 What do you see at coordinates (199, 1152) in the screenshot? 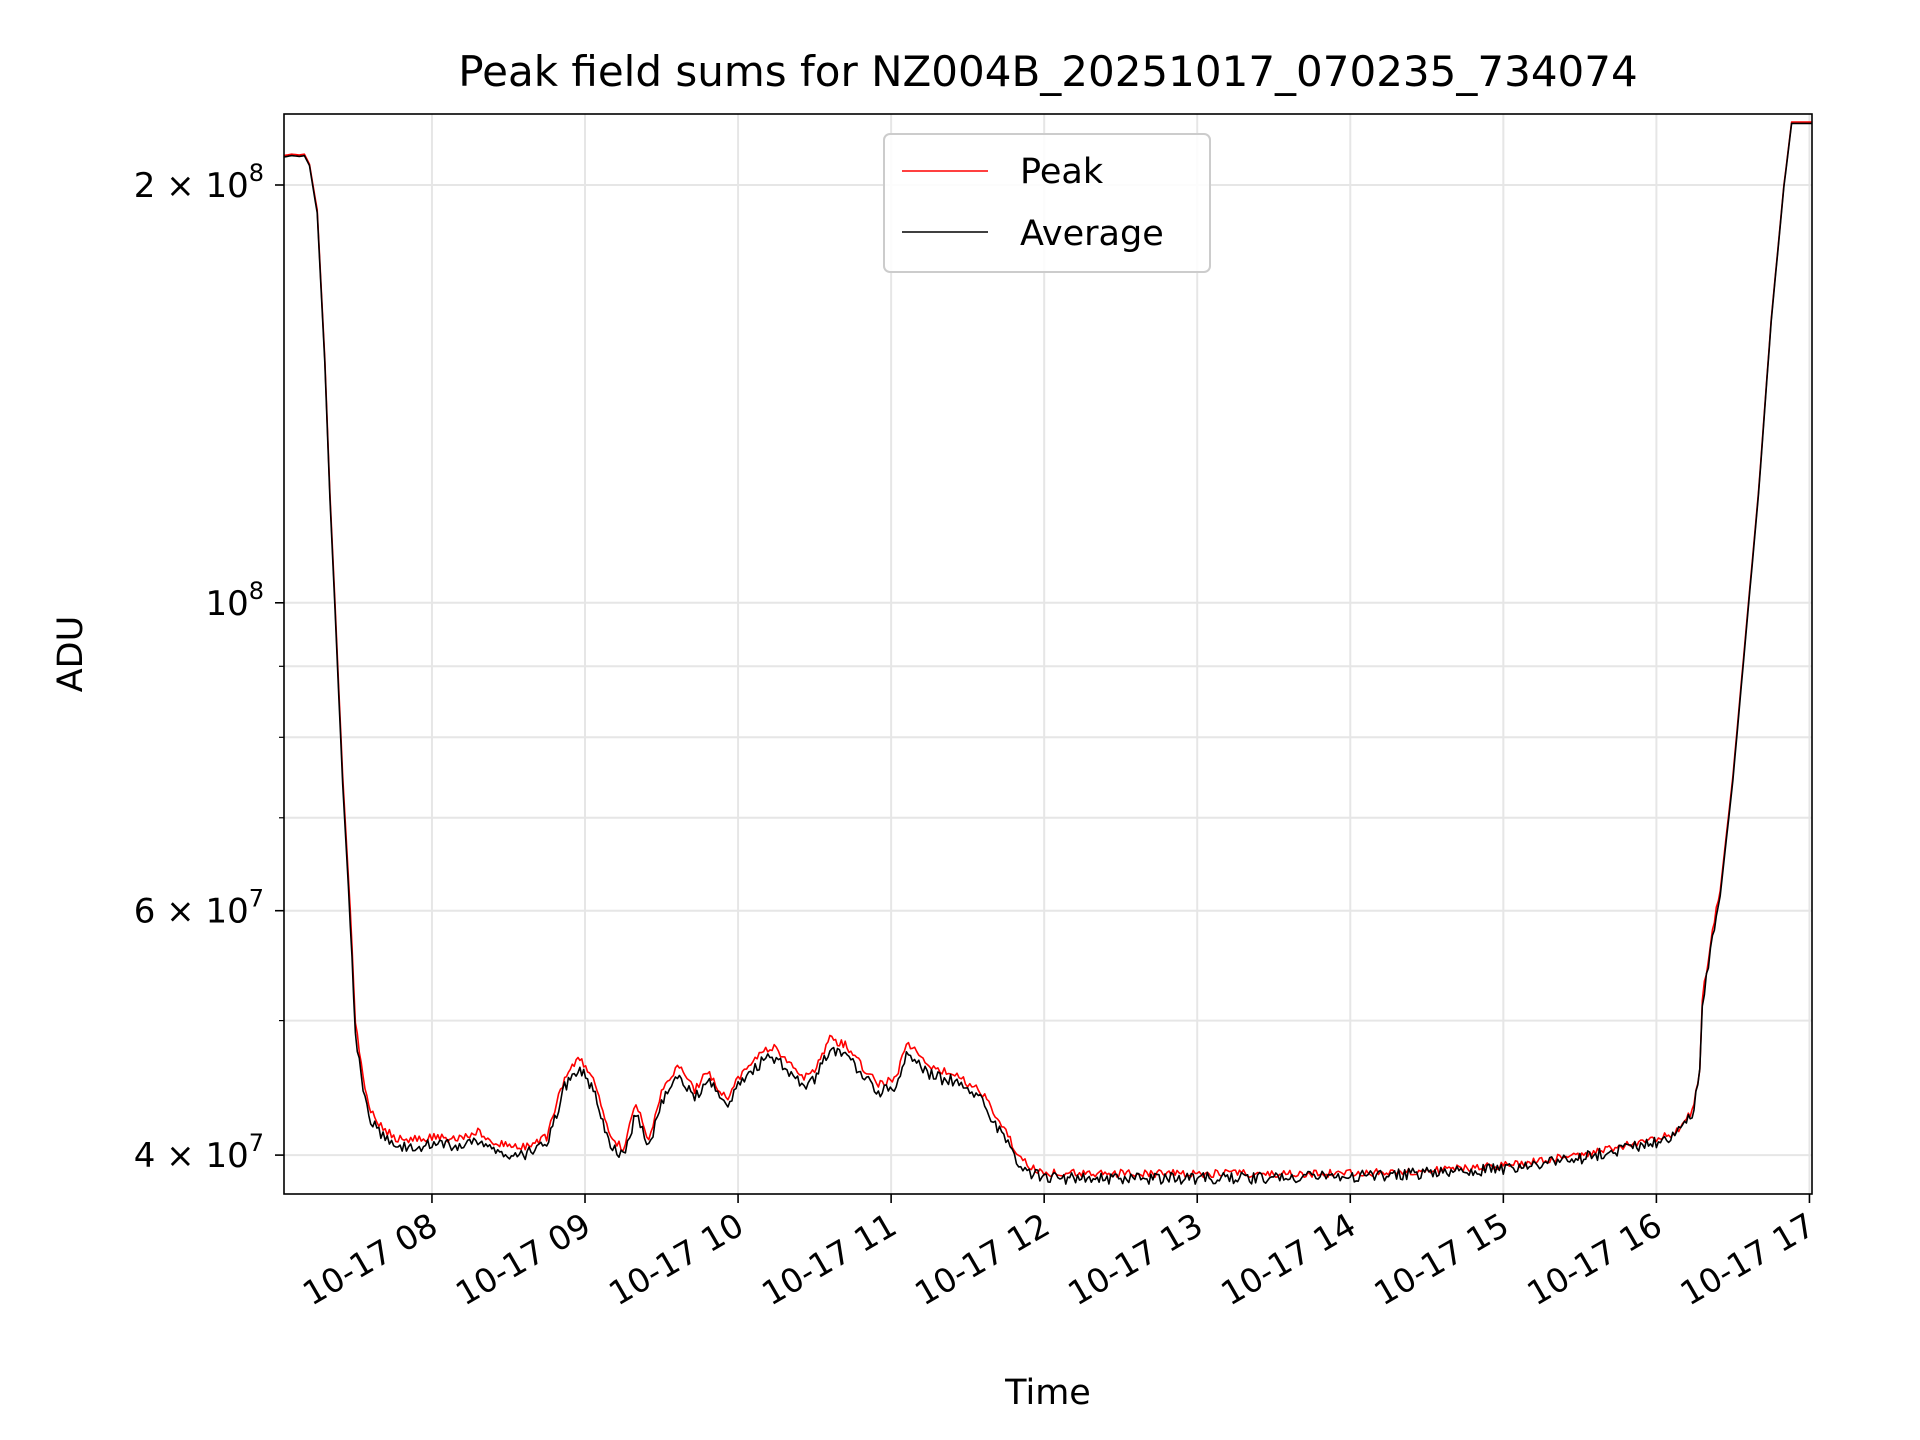
I see `y-tick-label: 4 × 107` at bounding box center [199, 1152].